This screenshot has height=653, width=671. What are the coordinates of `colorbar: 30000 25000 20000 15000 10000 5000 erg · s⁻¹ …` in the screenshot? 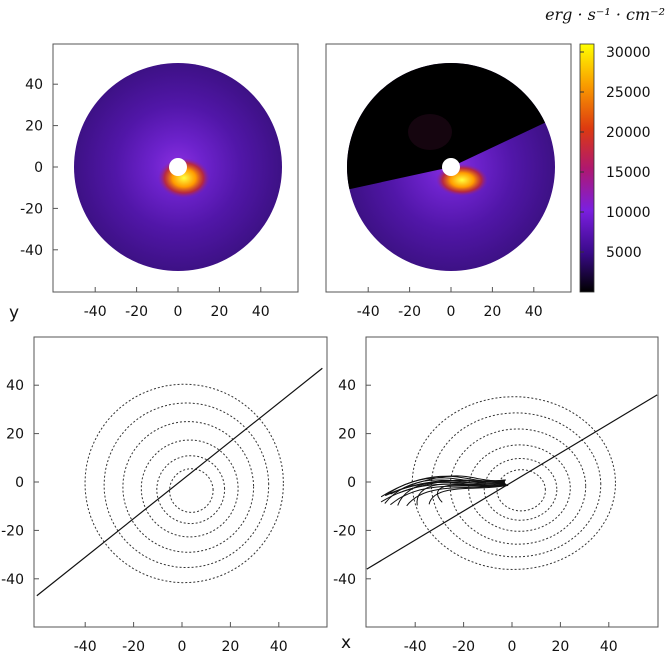 It's located at (605, 149).